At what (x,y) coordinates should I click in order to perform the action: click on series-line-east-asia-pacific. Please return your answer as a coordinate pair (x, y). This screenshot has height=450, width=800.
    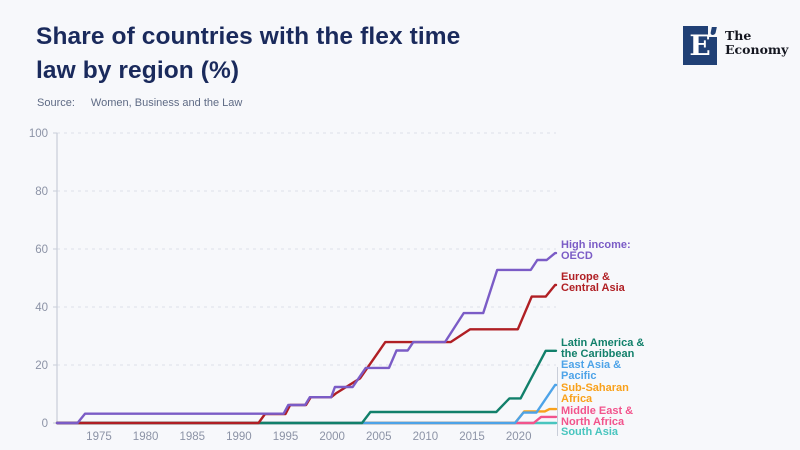
    Looking at the image, I should click on (306, 404).